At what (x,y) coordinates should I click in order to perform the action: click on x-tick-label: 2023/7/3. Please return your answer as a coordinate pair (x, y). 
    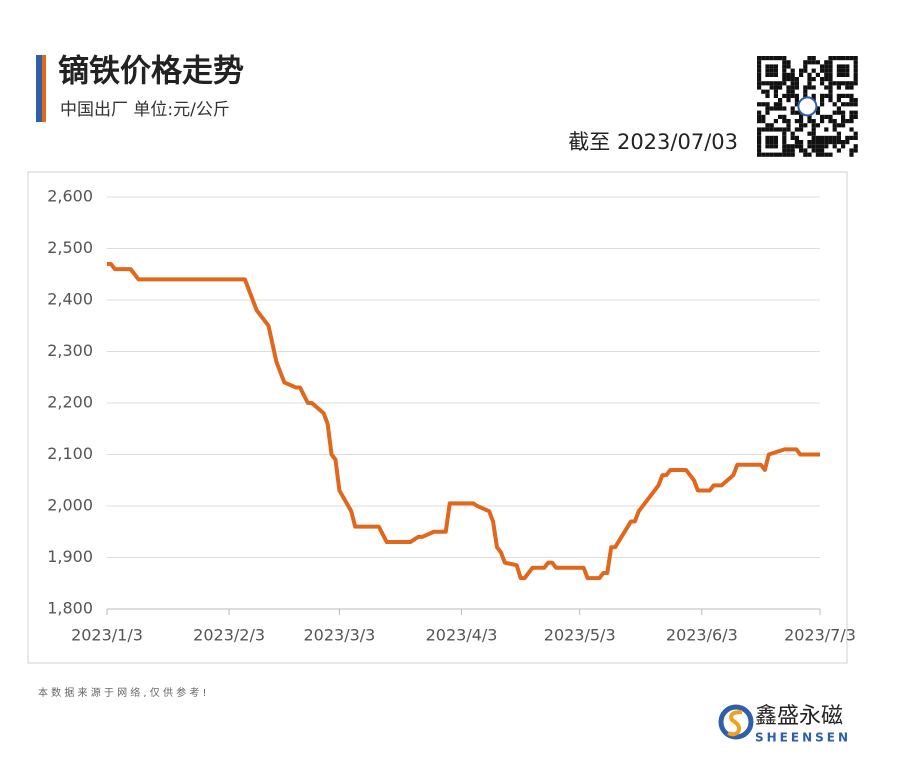
    Looking at the image, I should click on (820, 635).